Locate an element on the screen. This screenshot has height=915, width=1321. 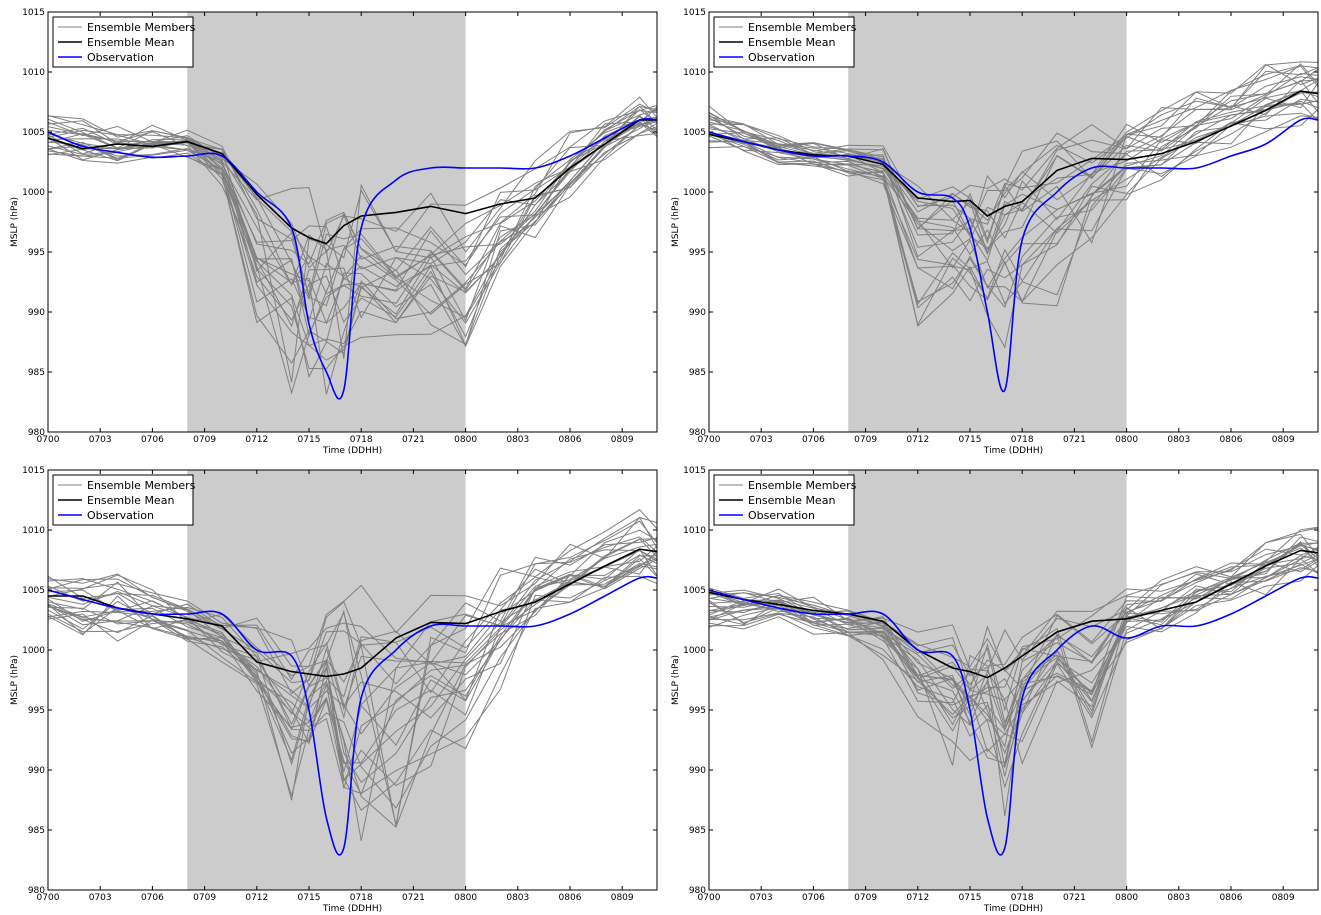
x-tick-label: 0806 is located at coordinates (1231, 898).